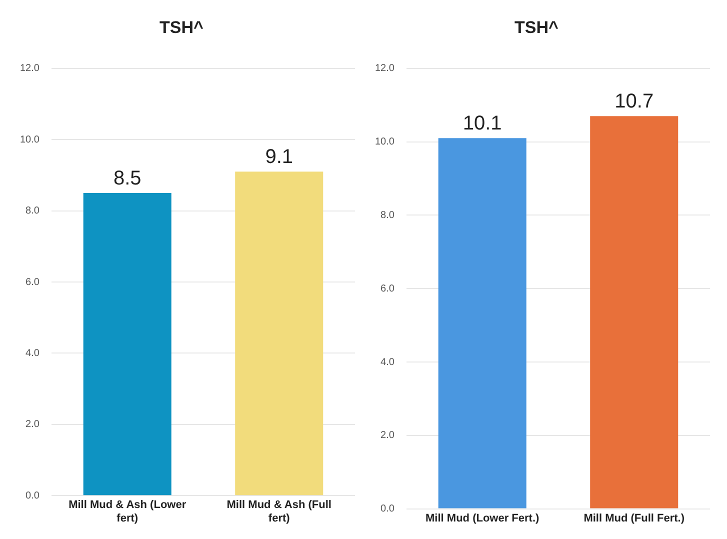 This screenshot has width=727, height=539. What do you see at coordinates (279, 157) in the screenshot?
I see `data-label: 9.1` at bounding box center [279, 157].